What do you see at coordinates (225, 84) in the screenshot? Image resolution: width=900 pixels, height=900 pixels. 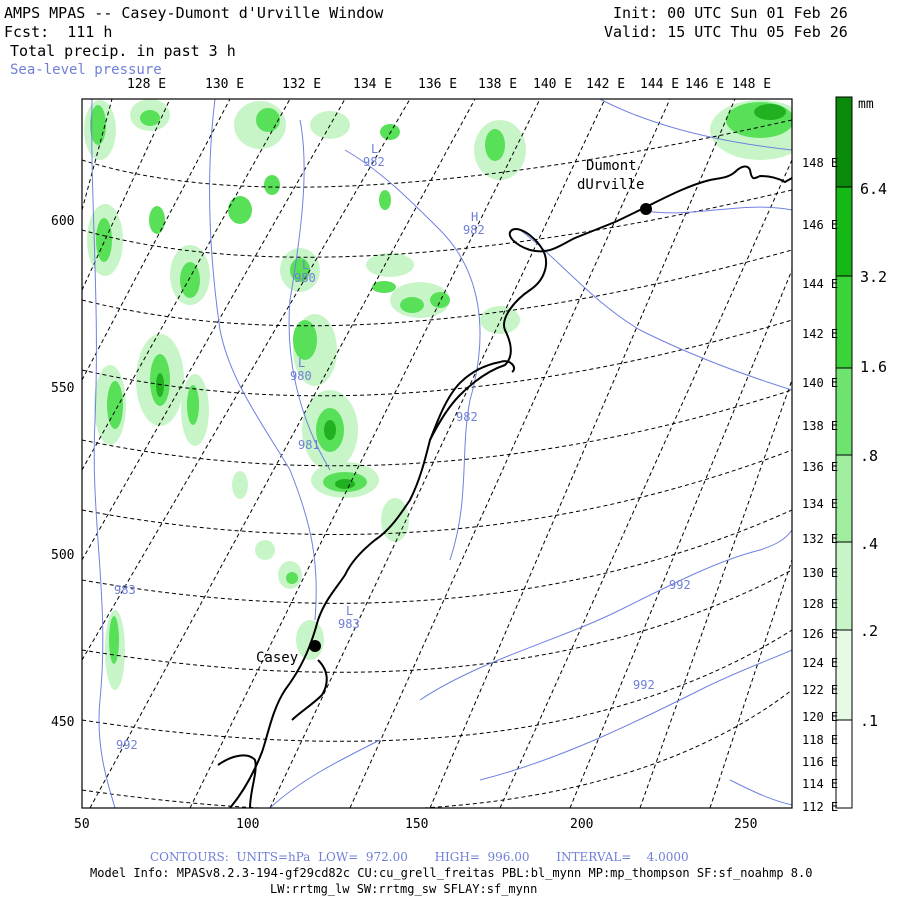 I see `top-lon-label: 130 E` at bounding box center [225, 84].